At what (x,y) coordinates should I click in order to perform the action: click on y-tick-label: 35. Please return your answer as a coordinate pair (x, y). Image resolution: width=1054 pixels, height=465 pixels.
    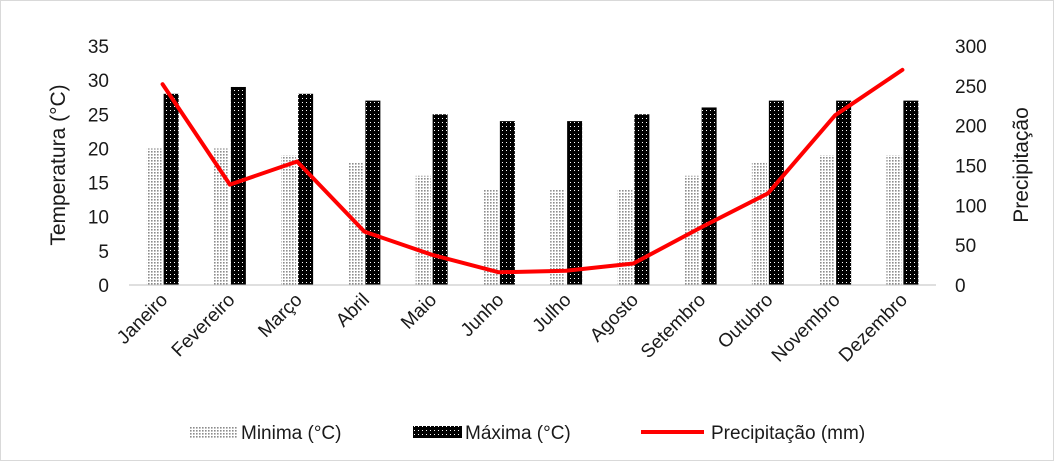
    Looking at the image, I should click on (98, 47).